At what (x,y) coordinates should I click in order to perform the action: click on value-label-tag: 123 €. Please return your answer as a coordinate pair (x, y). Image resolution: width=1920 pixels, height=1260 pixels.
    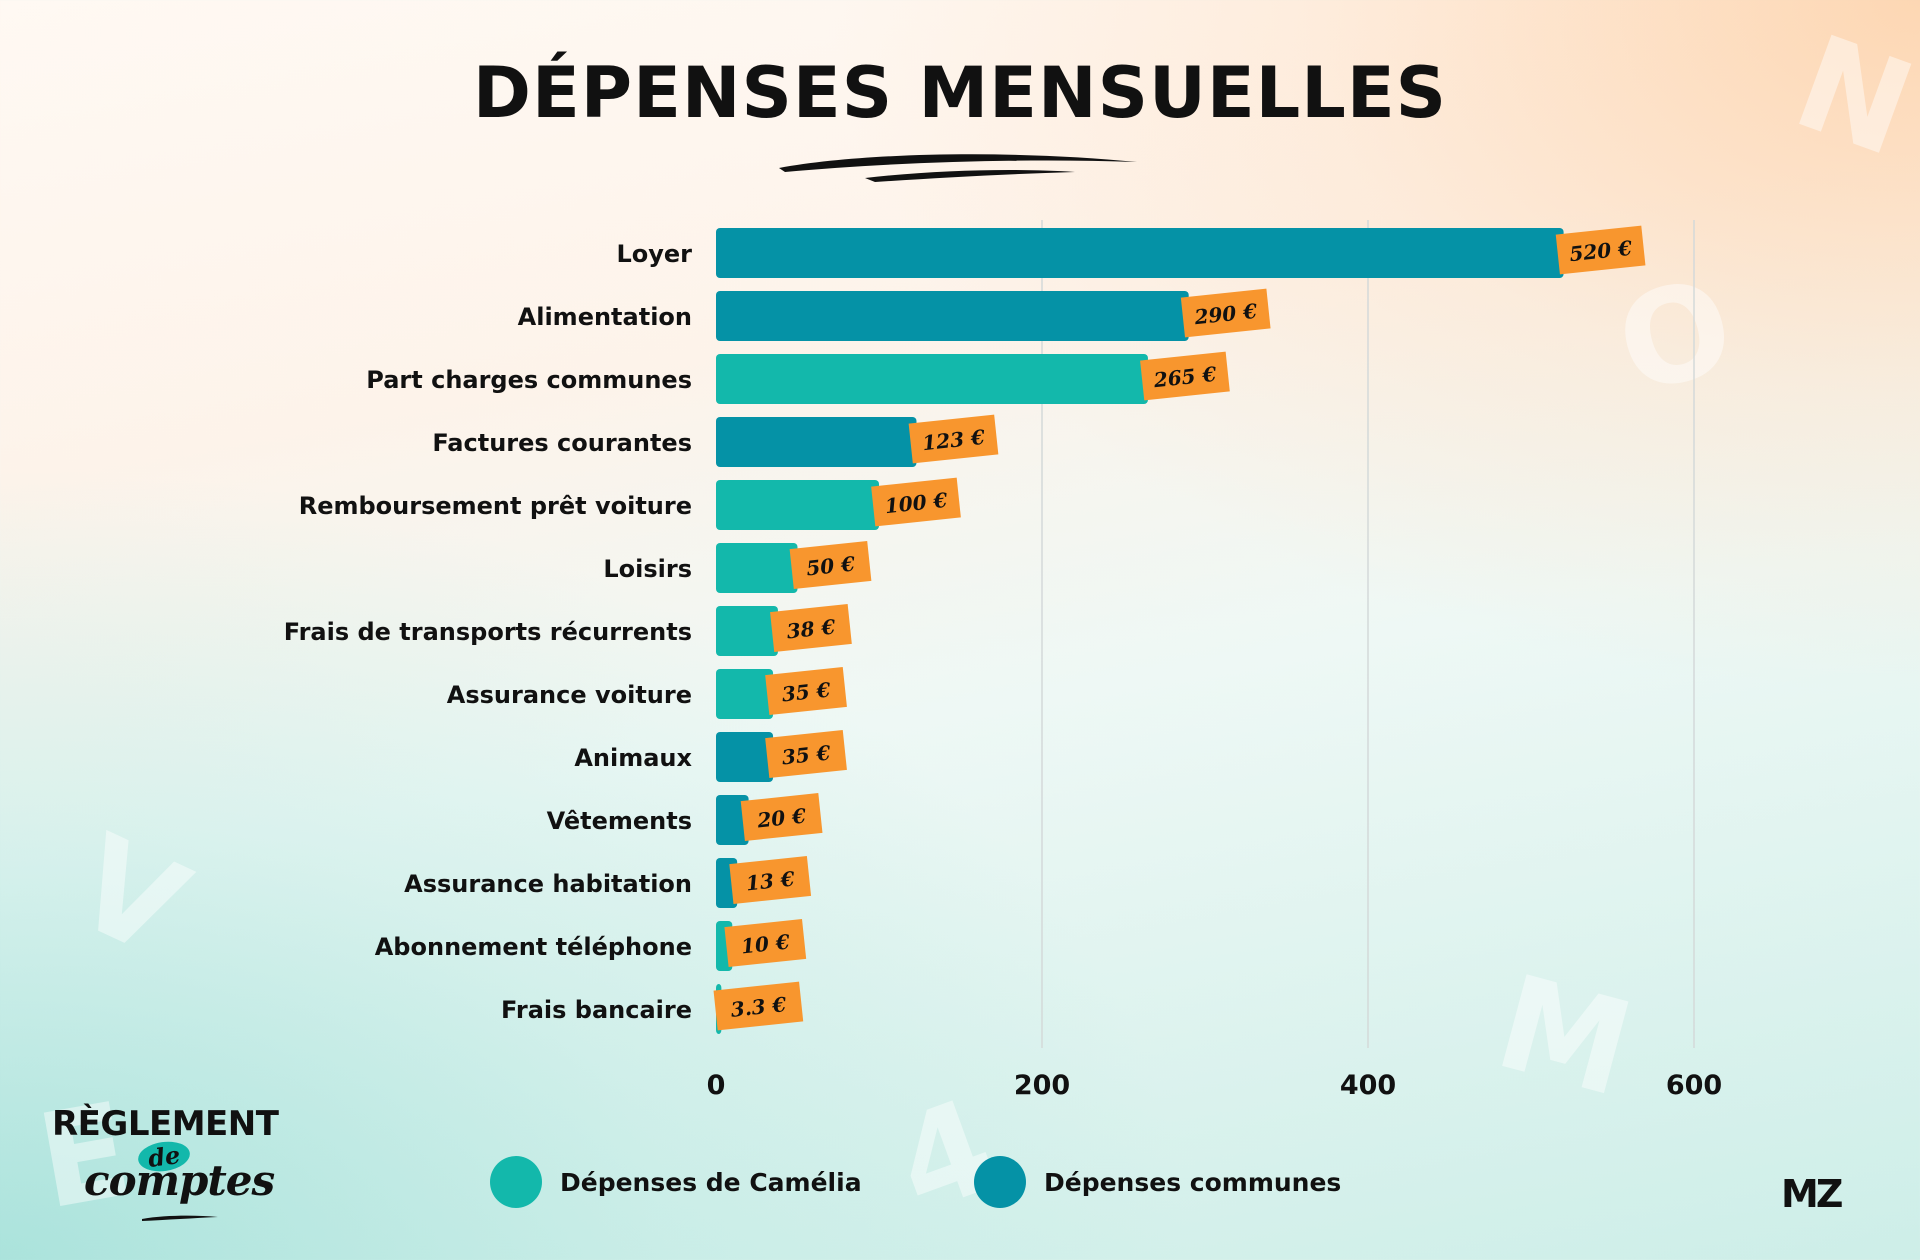
    Looking at the image, I should click on (953, 439).